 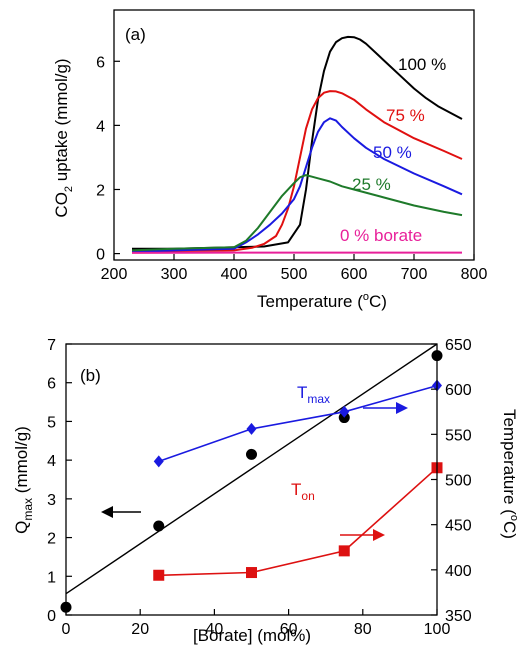 I want to click on panel-b-x-tick-label: 100, so click(x=437, y=629).